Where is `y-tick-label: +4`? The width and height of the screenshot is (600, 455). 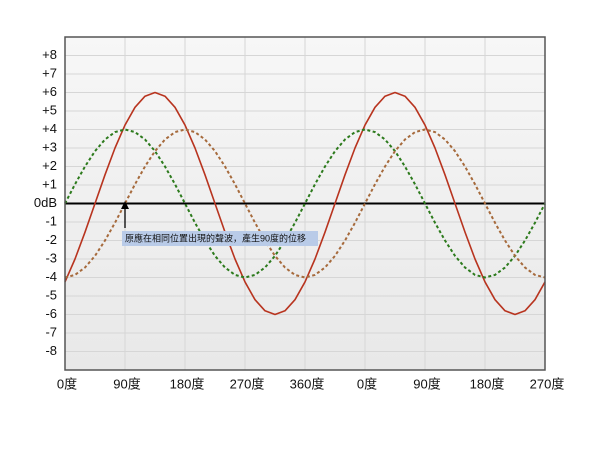
y-tick-label: +4 is located at coordinates (49, 128).